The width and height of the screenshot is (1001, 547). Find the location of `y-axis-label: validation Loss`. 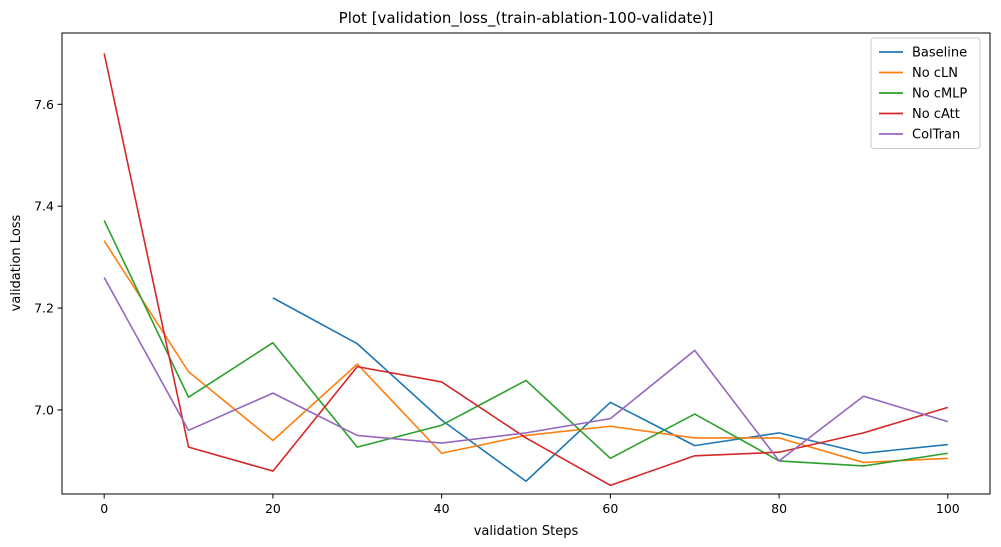

y-axis-label: validation Loss is located at coordinates (16, 262).